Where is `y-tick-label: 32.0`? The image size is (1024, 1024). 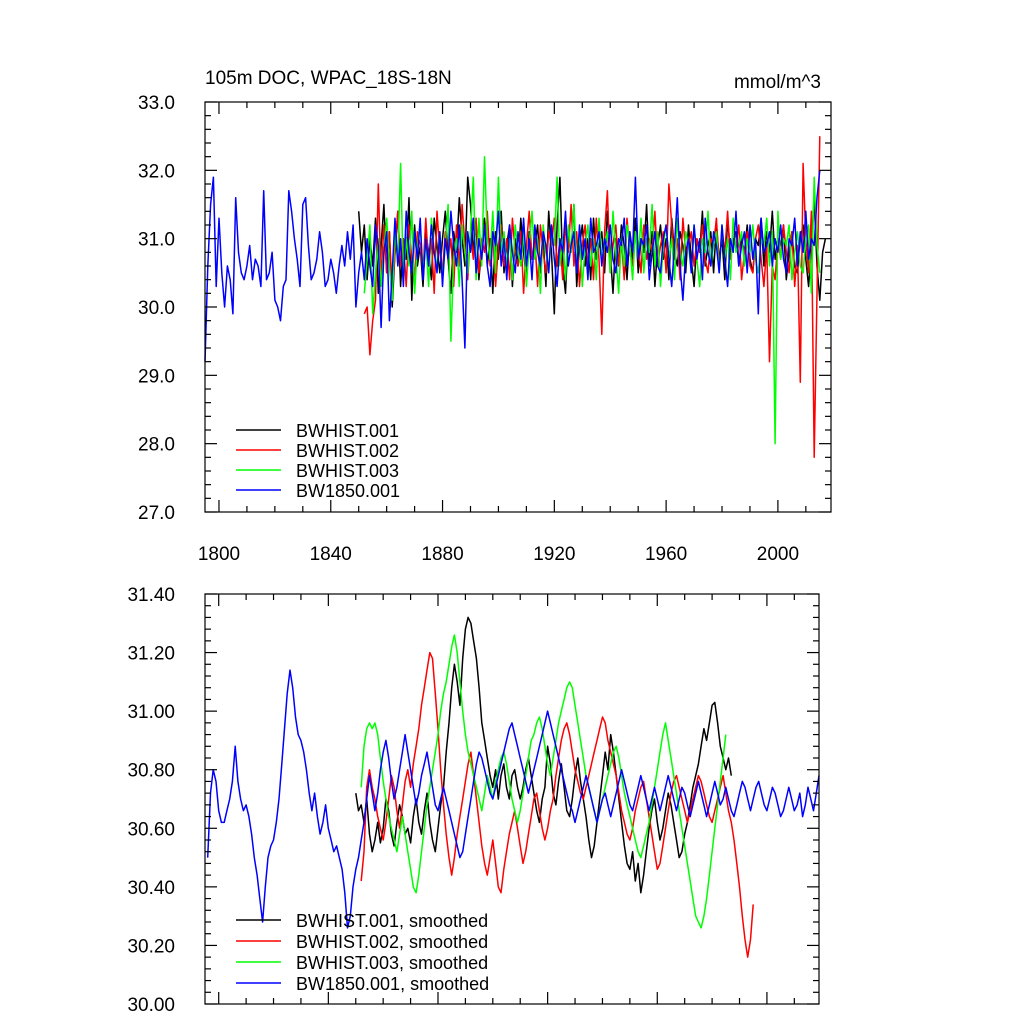 y-tick-label: 32.0 is located at coordinates (156, 171).